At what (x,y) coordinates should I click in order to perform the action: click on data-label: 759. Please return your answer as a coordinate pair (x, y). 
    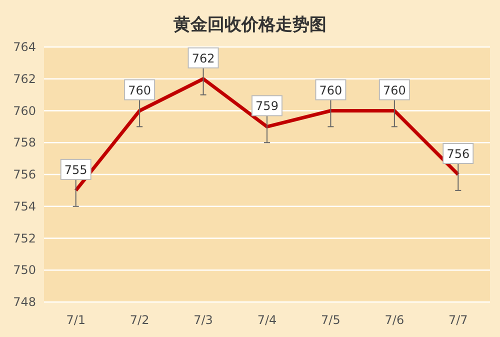
    Looking at the image, I should click on (267, 106).